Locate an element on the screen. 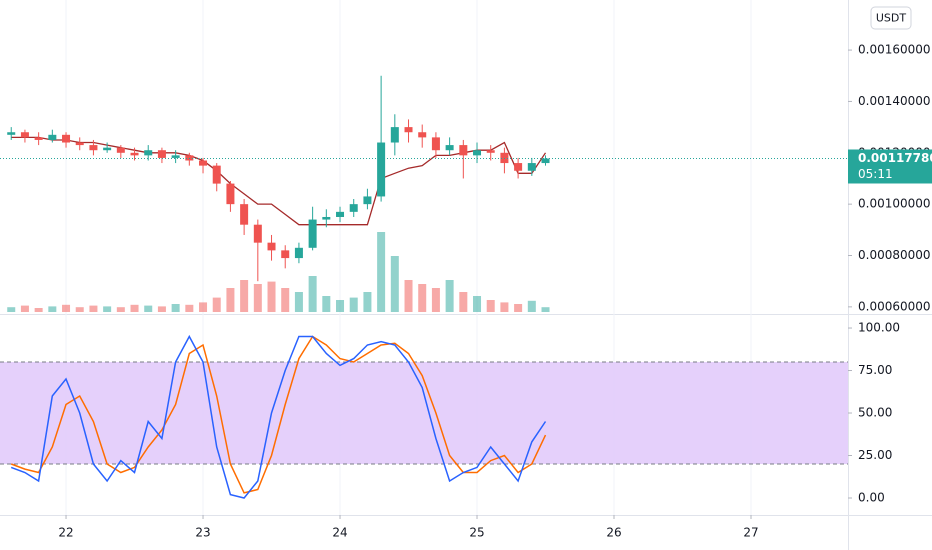 The image size is (932, 550). y-tick-label: 0.00140000 is located at coordinates (894, 101).